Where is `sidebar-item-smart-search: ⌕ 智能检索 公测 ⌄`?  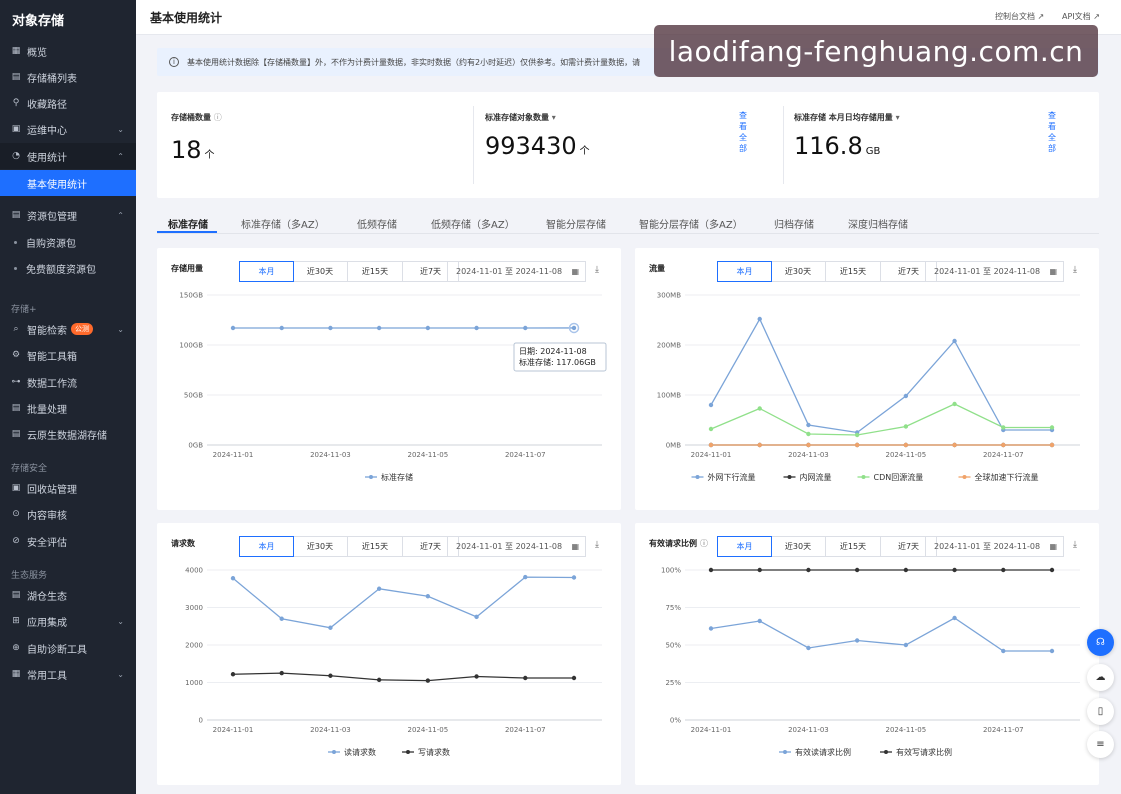
sidebar-item-smart-search: ⌕ 智能检索 公测 ⌄ is located at coordinates (68, 329).